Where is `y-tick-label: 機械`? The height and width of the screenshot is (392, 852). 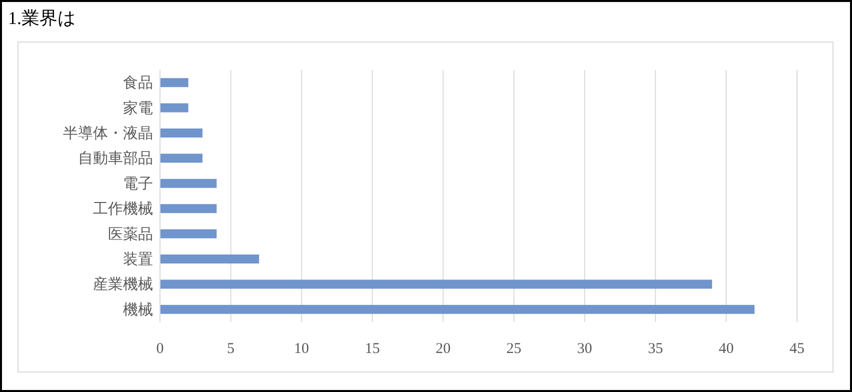
y-tick-label: 機械 is located at coordinates (138, 309).